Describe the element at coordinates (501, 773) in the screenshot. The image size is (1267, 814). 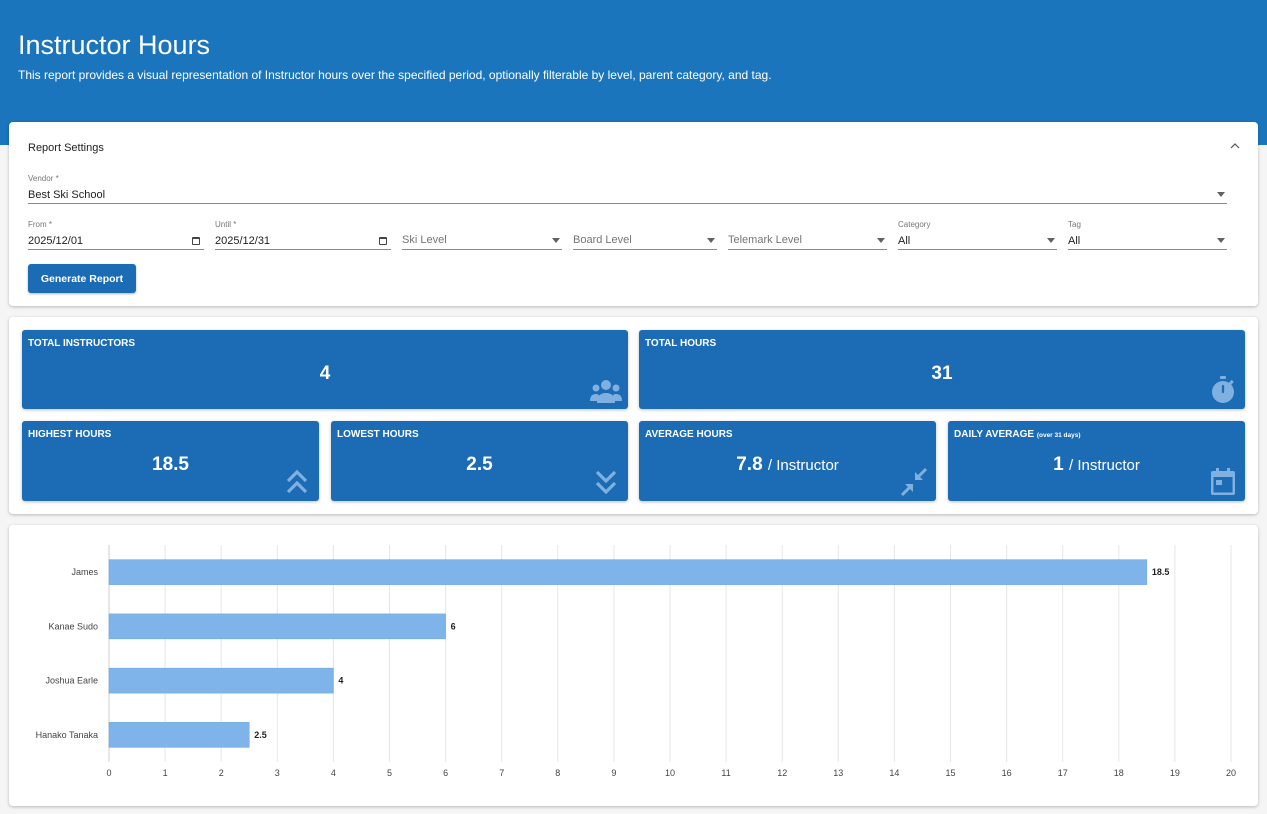
I see `x-tick-label: 7` at that location.